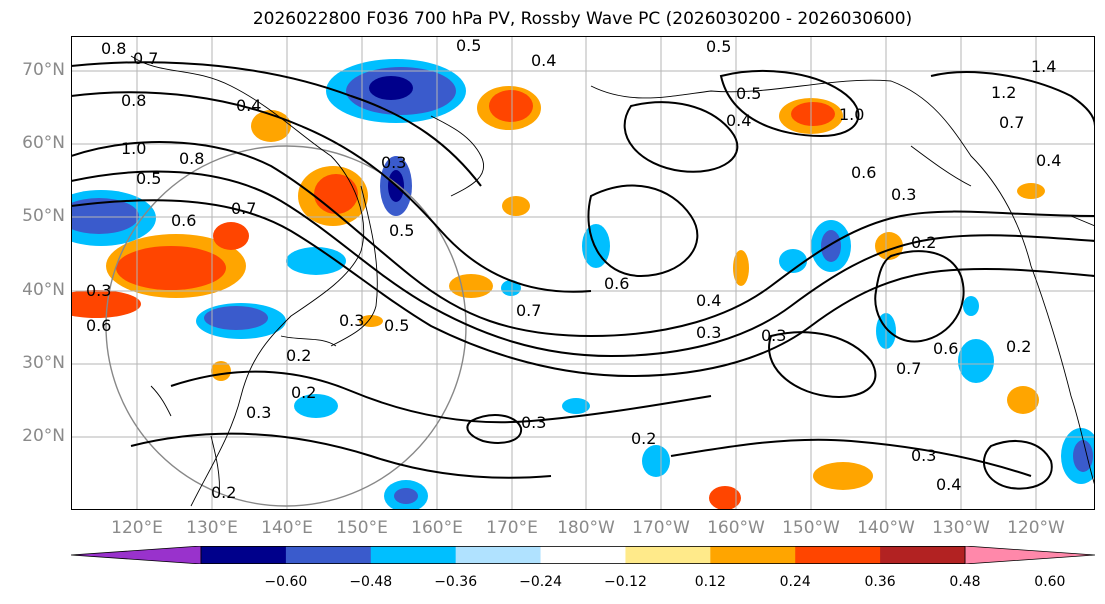 The height and width of the screenshot is (604, 1105). Describe the element at coordinates (540, 582) in the screenshot. I see `colorbar-tick-label: −0.24` at that location.